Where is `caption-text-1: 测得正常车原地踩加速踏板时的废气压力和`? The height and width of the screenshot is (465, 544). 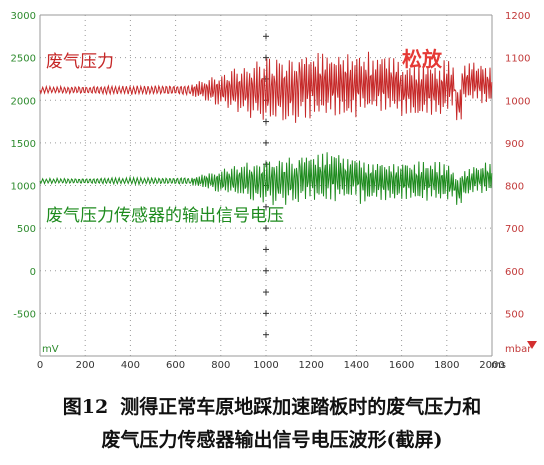 caption-text-1: 测得正常车原地踩加速踏板时的废气压力和 is located at coordinates (301, 407).